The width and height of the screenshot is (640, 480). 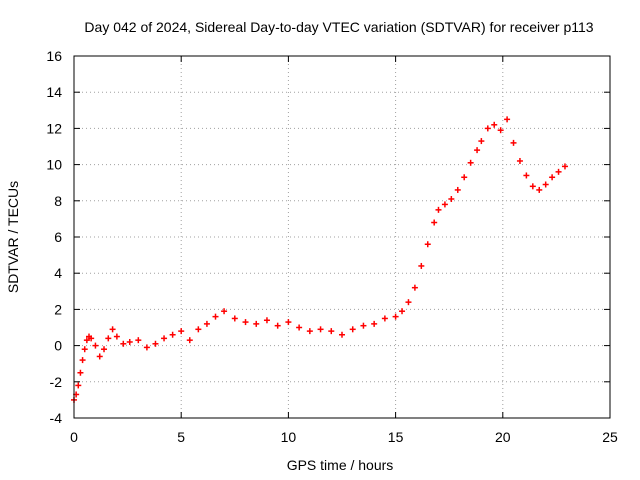 What do you see at coordinates (54, 165) in the screenshot?
I see `y-tick-label: 10` at bounding box center [54, 165].